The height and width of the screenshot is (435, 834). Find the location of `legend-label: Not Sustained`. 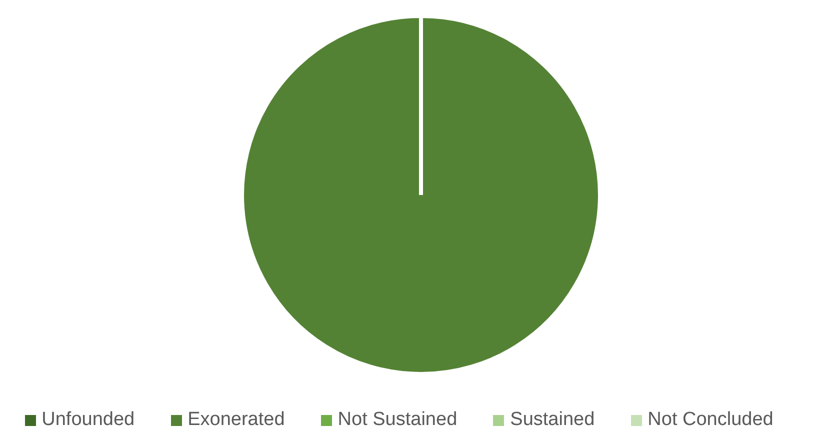

legend-label: Not Sustained is located at coordinates (398, 420).